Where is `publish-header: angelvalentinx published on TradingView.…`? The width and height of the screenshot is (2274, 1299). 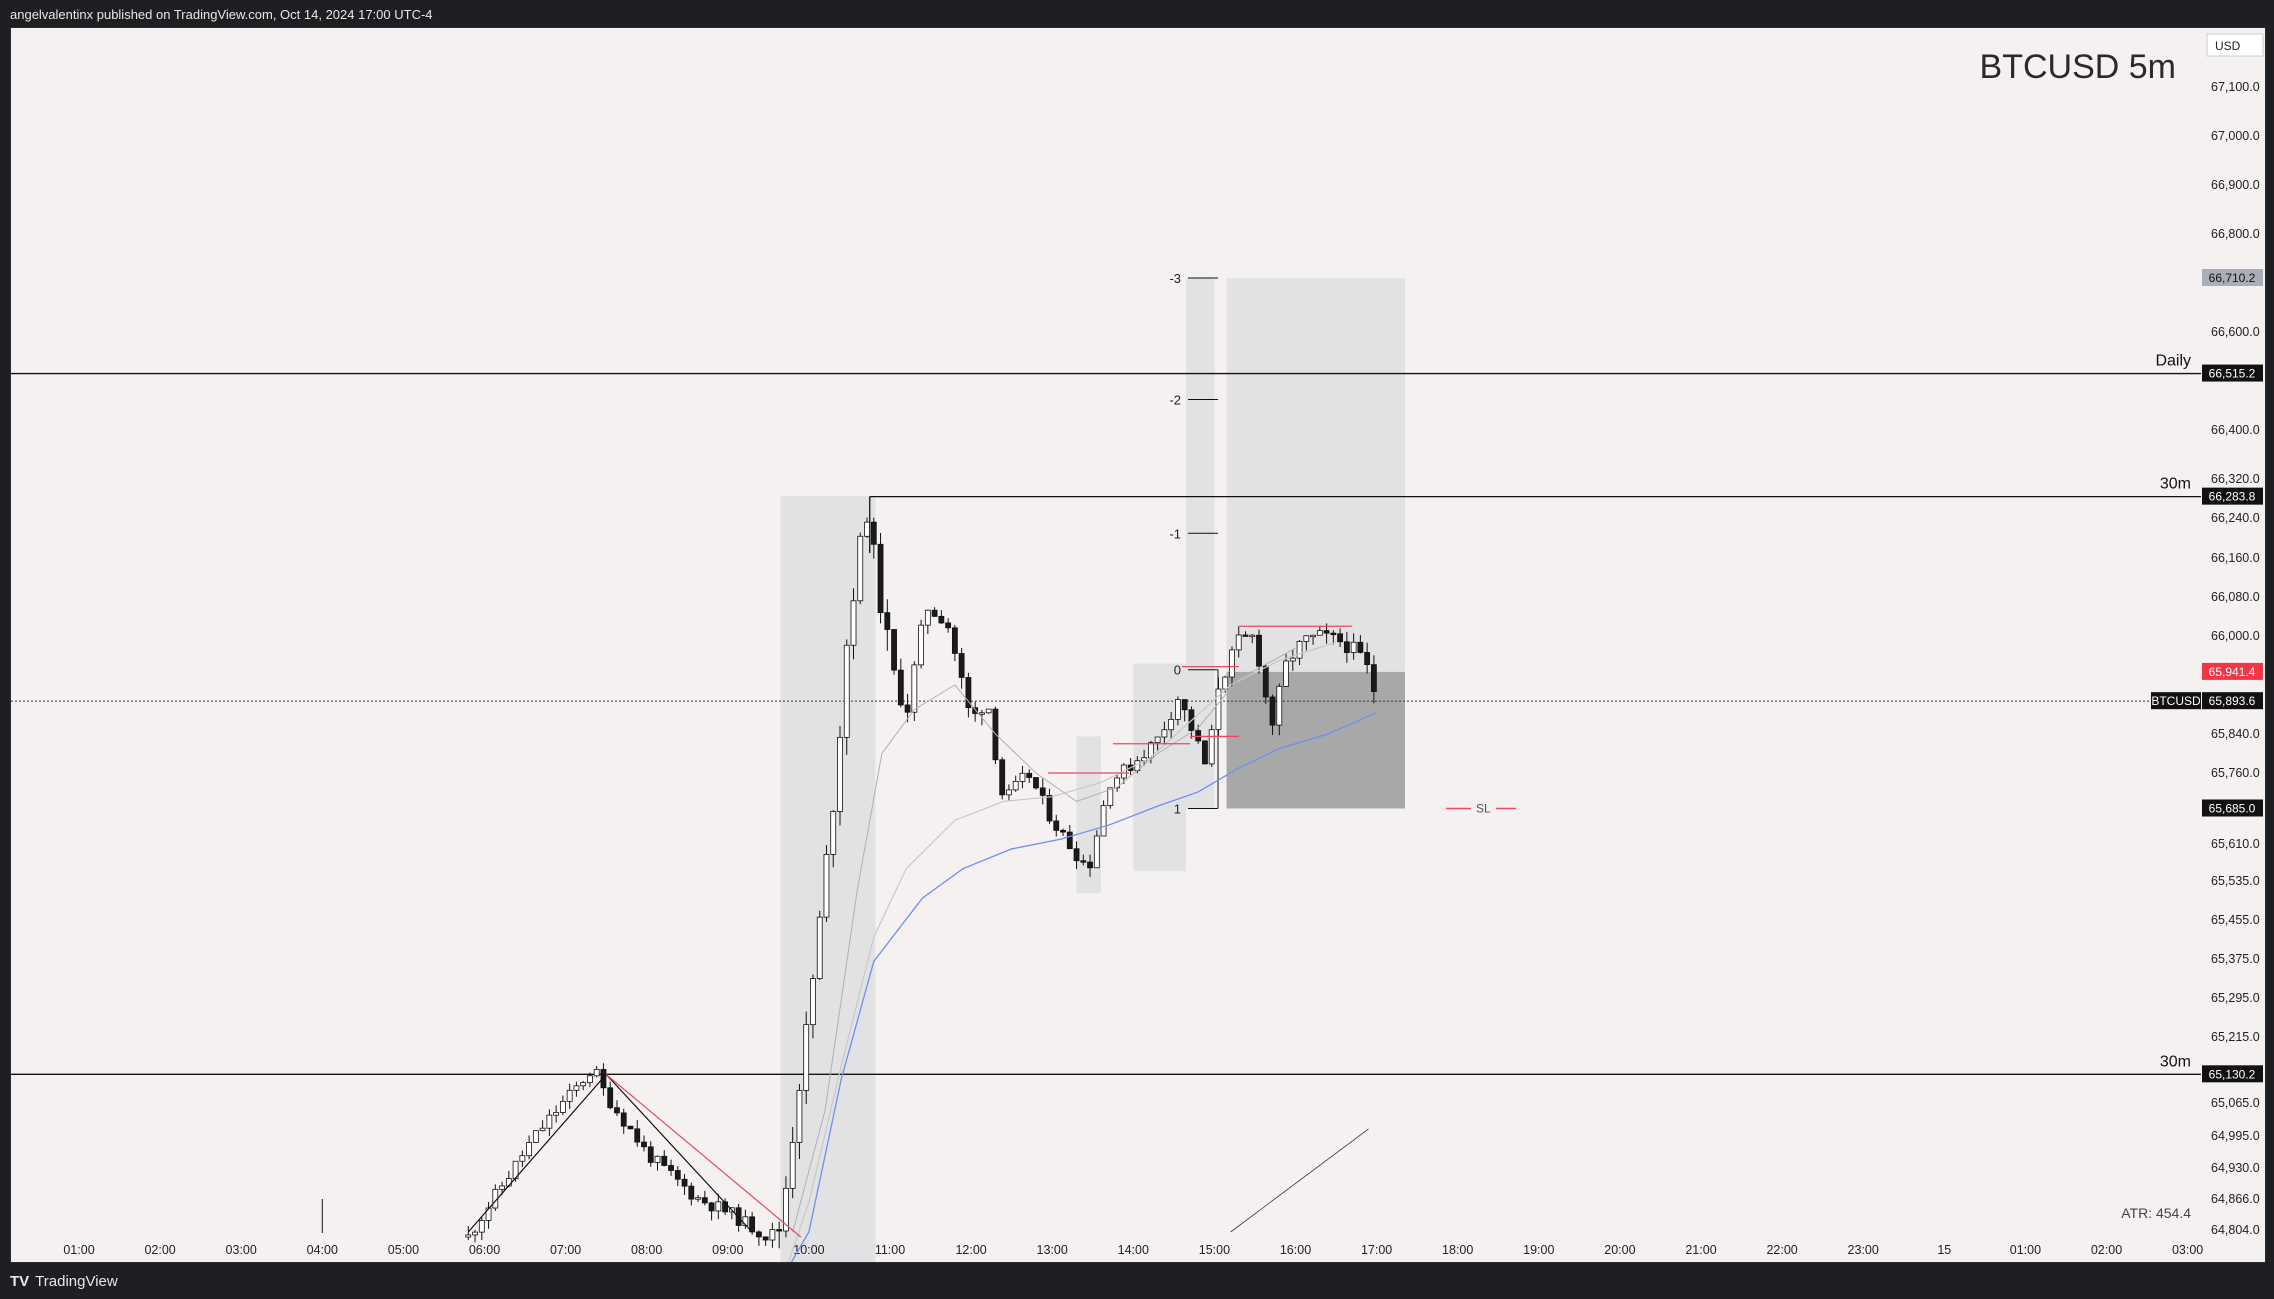
publish-header: angelvalentinx published on TradingView.… is located at coordinates (1137, 14).